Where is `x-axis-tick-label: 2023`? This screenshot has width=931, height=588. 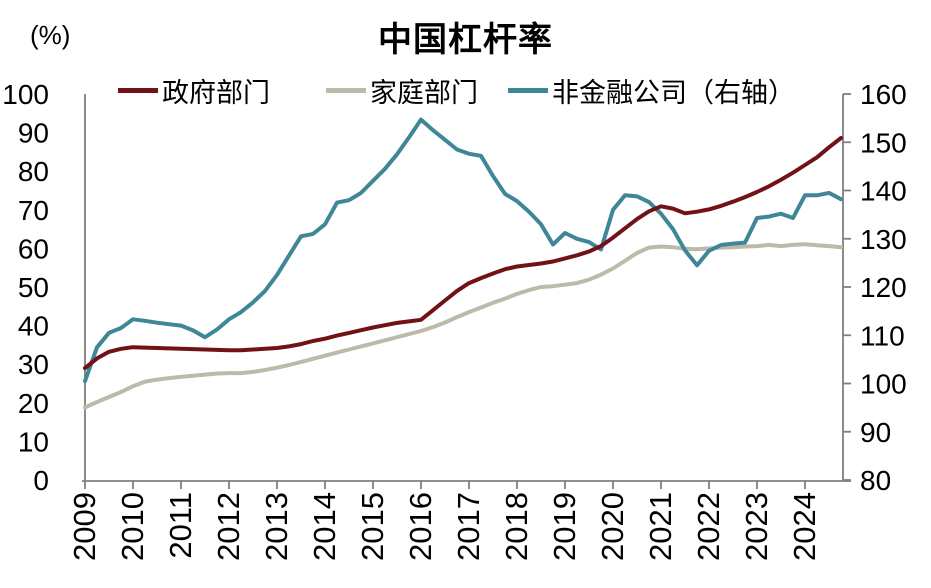 x-axis-tick-label: 2023 is located at coordinates (756, 526).